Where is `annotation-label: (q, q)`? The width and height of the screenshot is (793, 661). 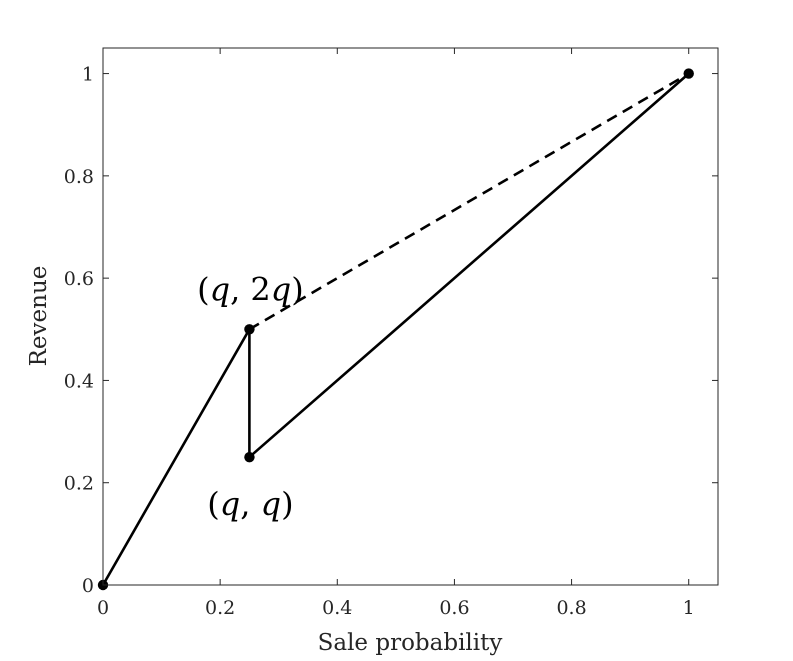 annotation-label: (q, q) is located at coordinates (250, 504).